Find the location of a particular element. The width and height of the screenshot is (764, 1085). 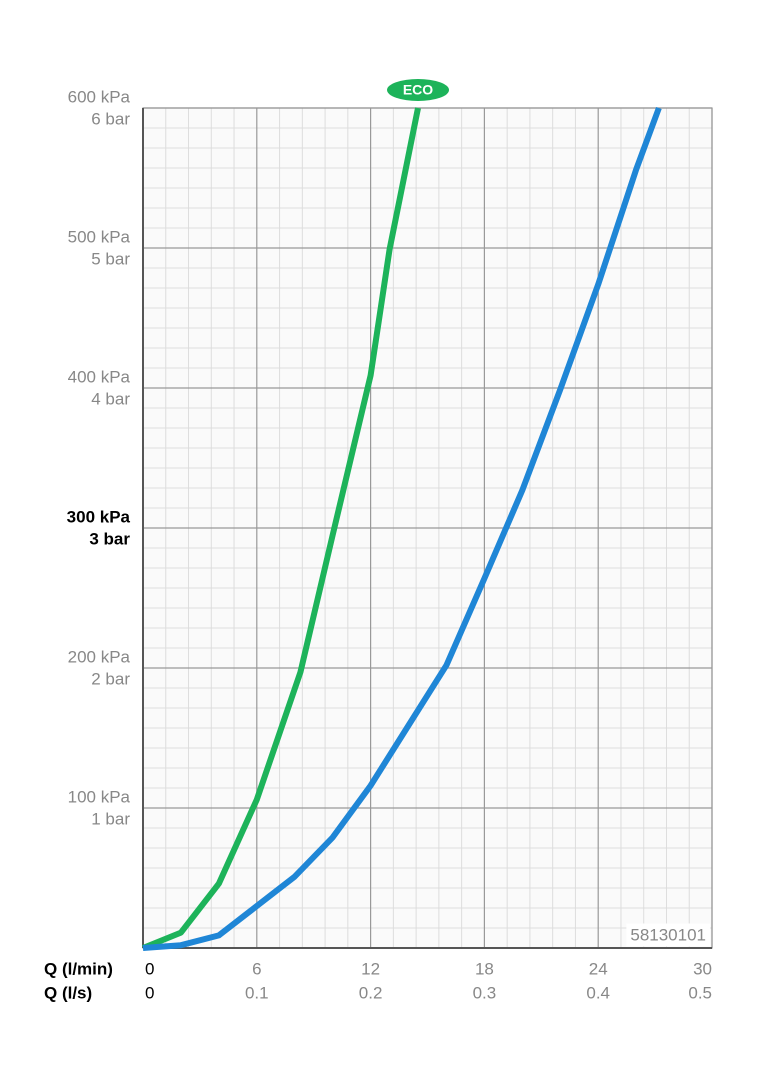

y-tick-label: 500 kPa is located at coordinates (99, 236).